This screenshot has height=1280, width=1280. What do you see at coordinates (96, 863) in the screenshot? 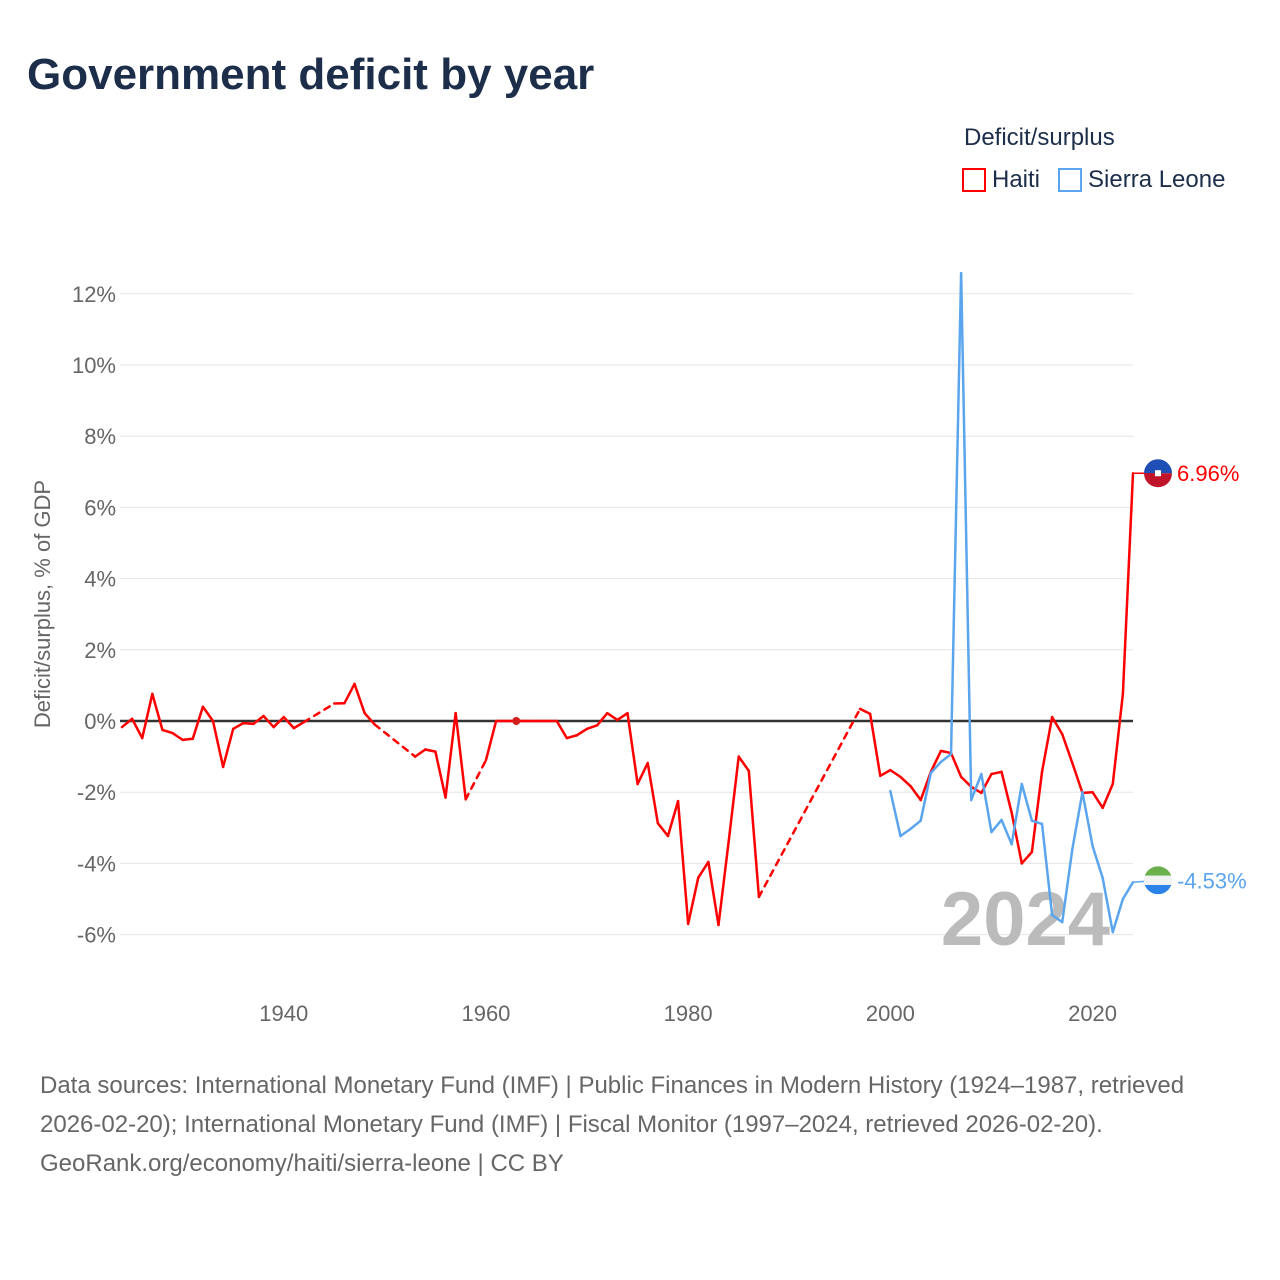
I see `y-tick-label: -4%` at bounding box center [96, 863].